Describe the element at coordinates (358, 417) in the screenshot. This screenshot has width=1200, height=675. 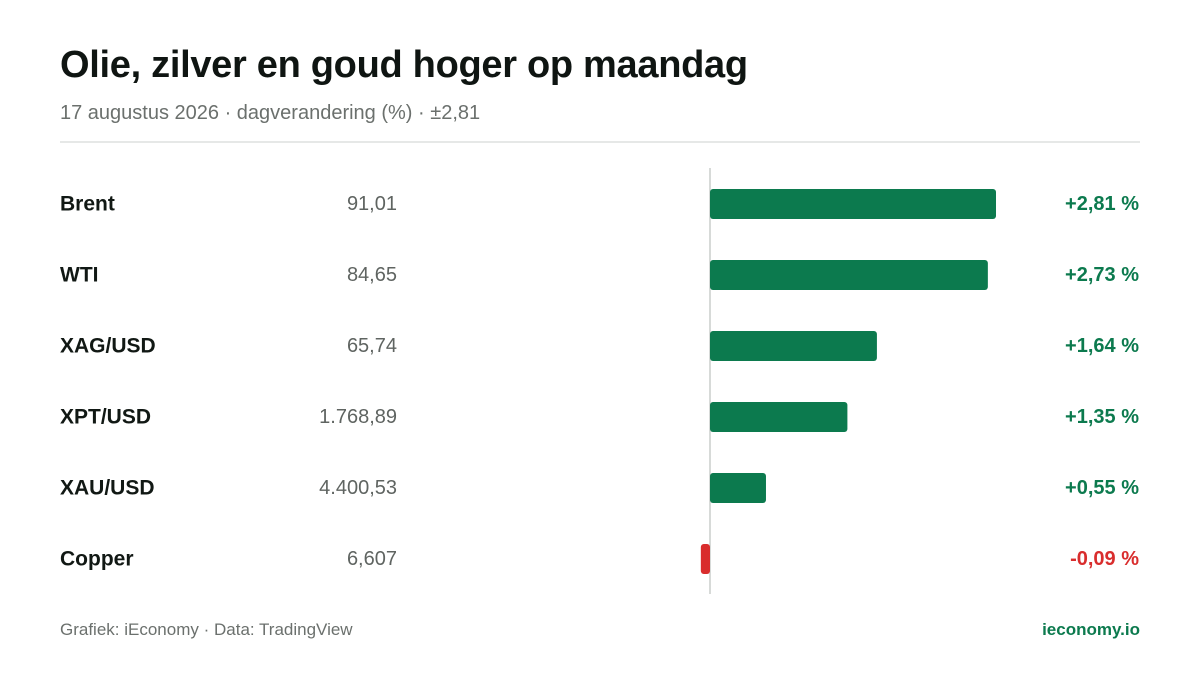
I see `price-label: 1.768,89` at that location.